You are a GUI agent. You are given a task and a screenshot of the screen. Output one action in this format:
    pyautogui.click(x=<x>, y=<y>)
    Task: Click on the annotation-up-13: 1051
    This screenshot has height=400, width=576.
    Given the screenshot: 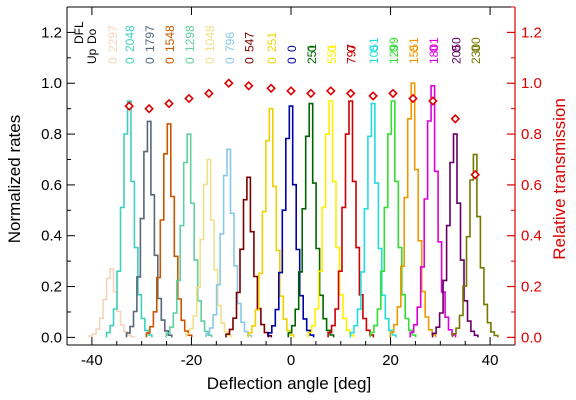 What is the action you would take?
    pyautogui.click(x=374, y=50)
    